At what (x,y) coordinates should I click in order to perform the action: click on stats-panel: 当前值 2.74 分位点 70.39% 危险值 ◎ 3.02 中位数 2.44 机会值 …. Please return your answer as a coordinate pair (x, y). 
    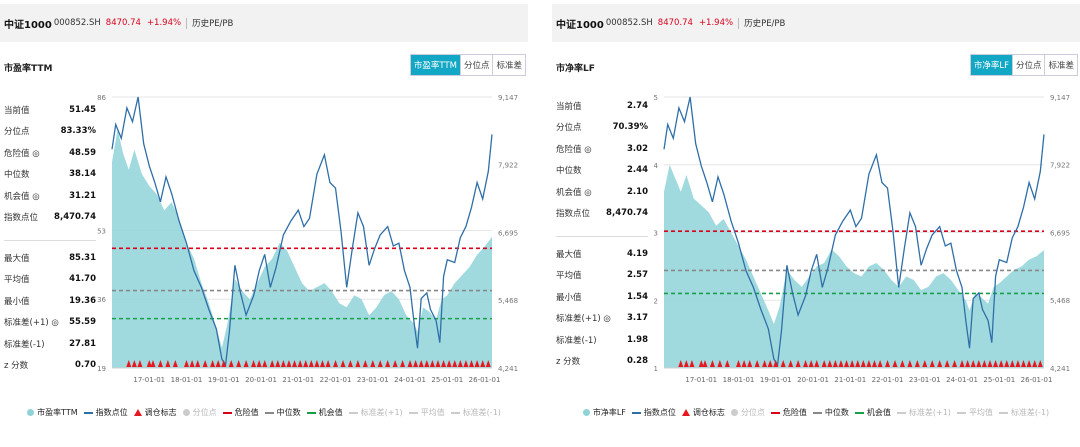
    Looking at the image, I should click on (602, 233).